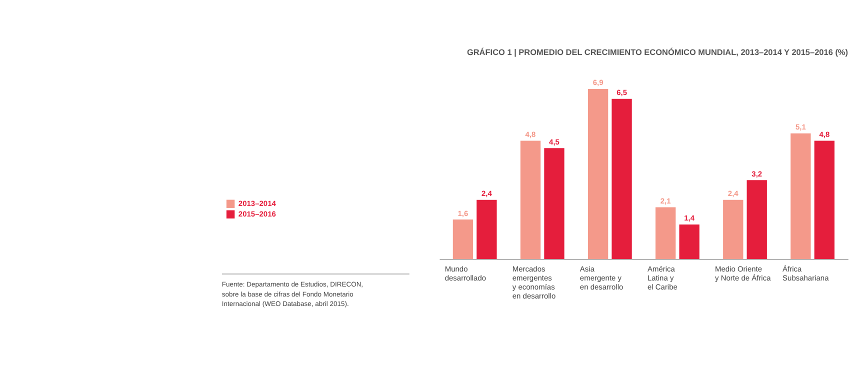 The image size is (863, 376). Describe the element at coordinates (690, 218) in the screenshot. I see `data-label: 1,4` at that location.